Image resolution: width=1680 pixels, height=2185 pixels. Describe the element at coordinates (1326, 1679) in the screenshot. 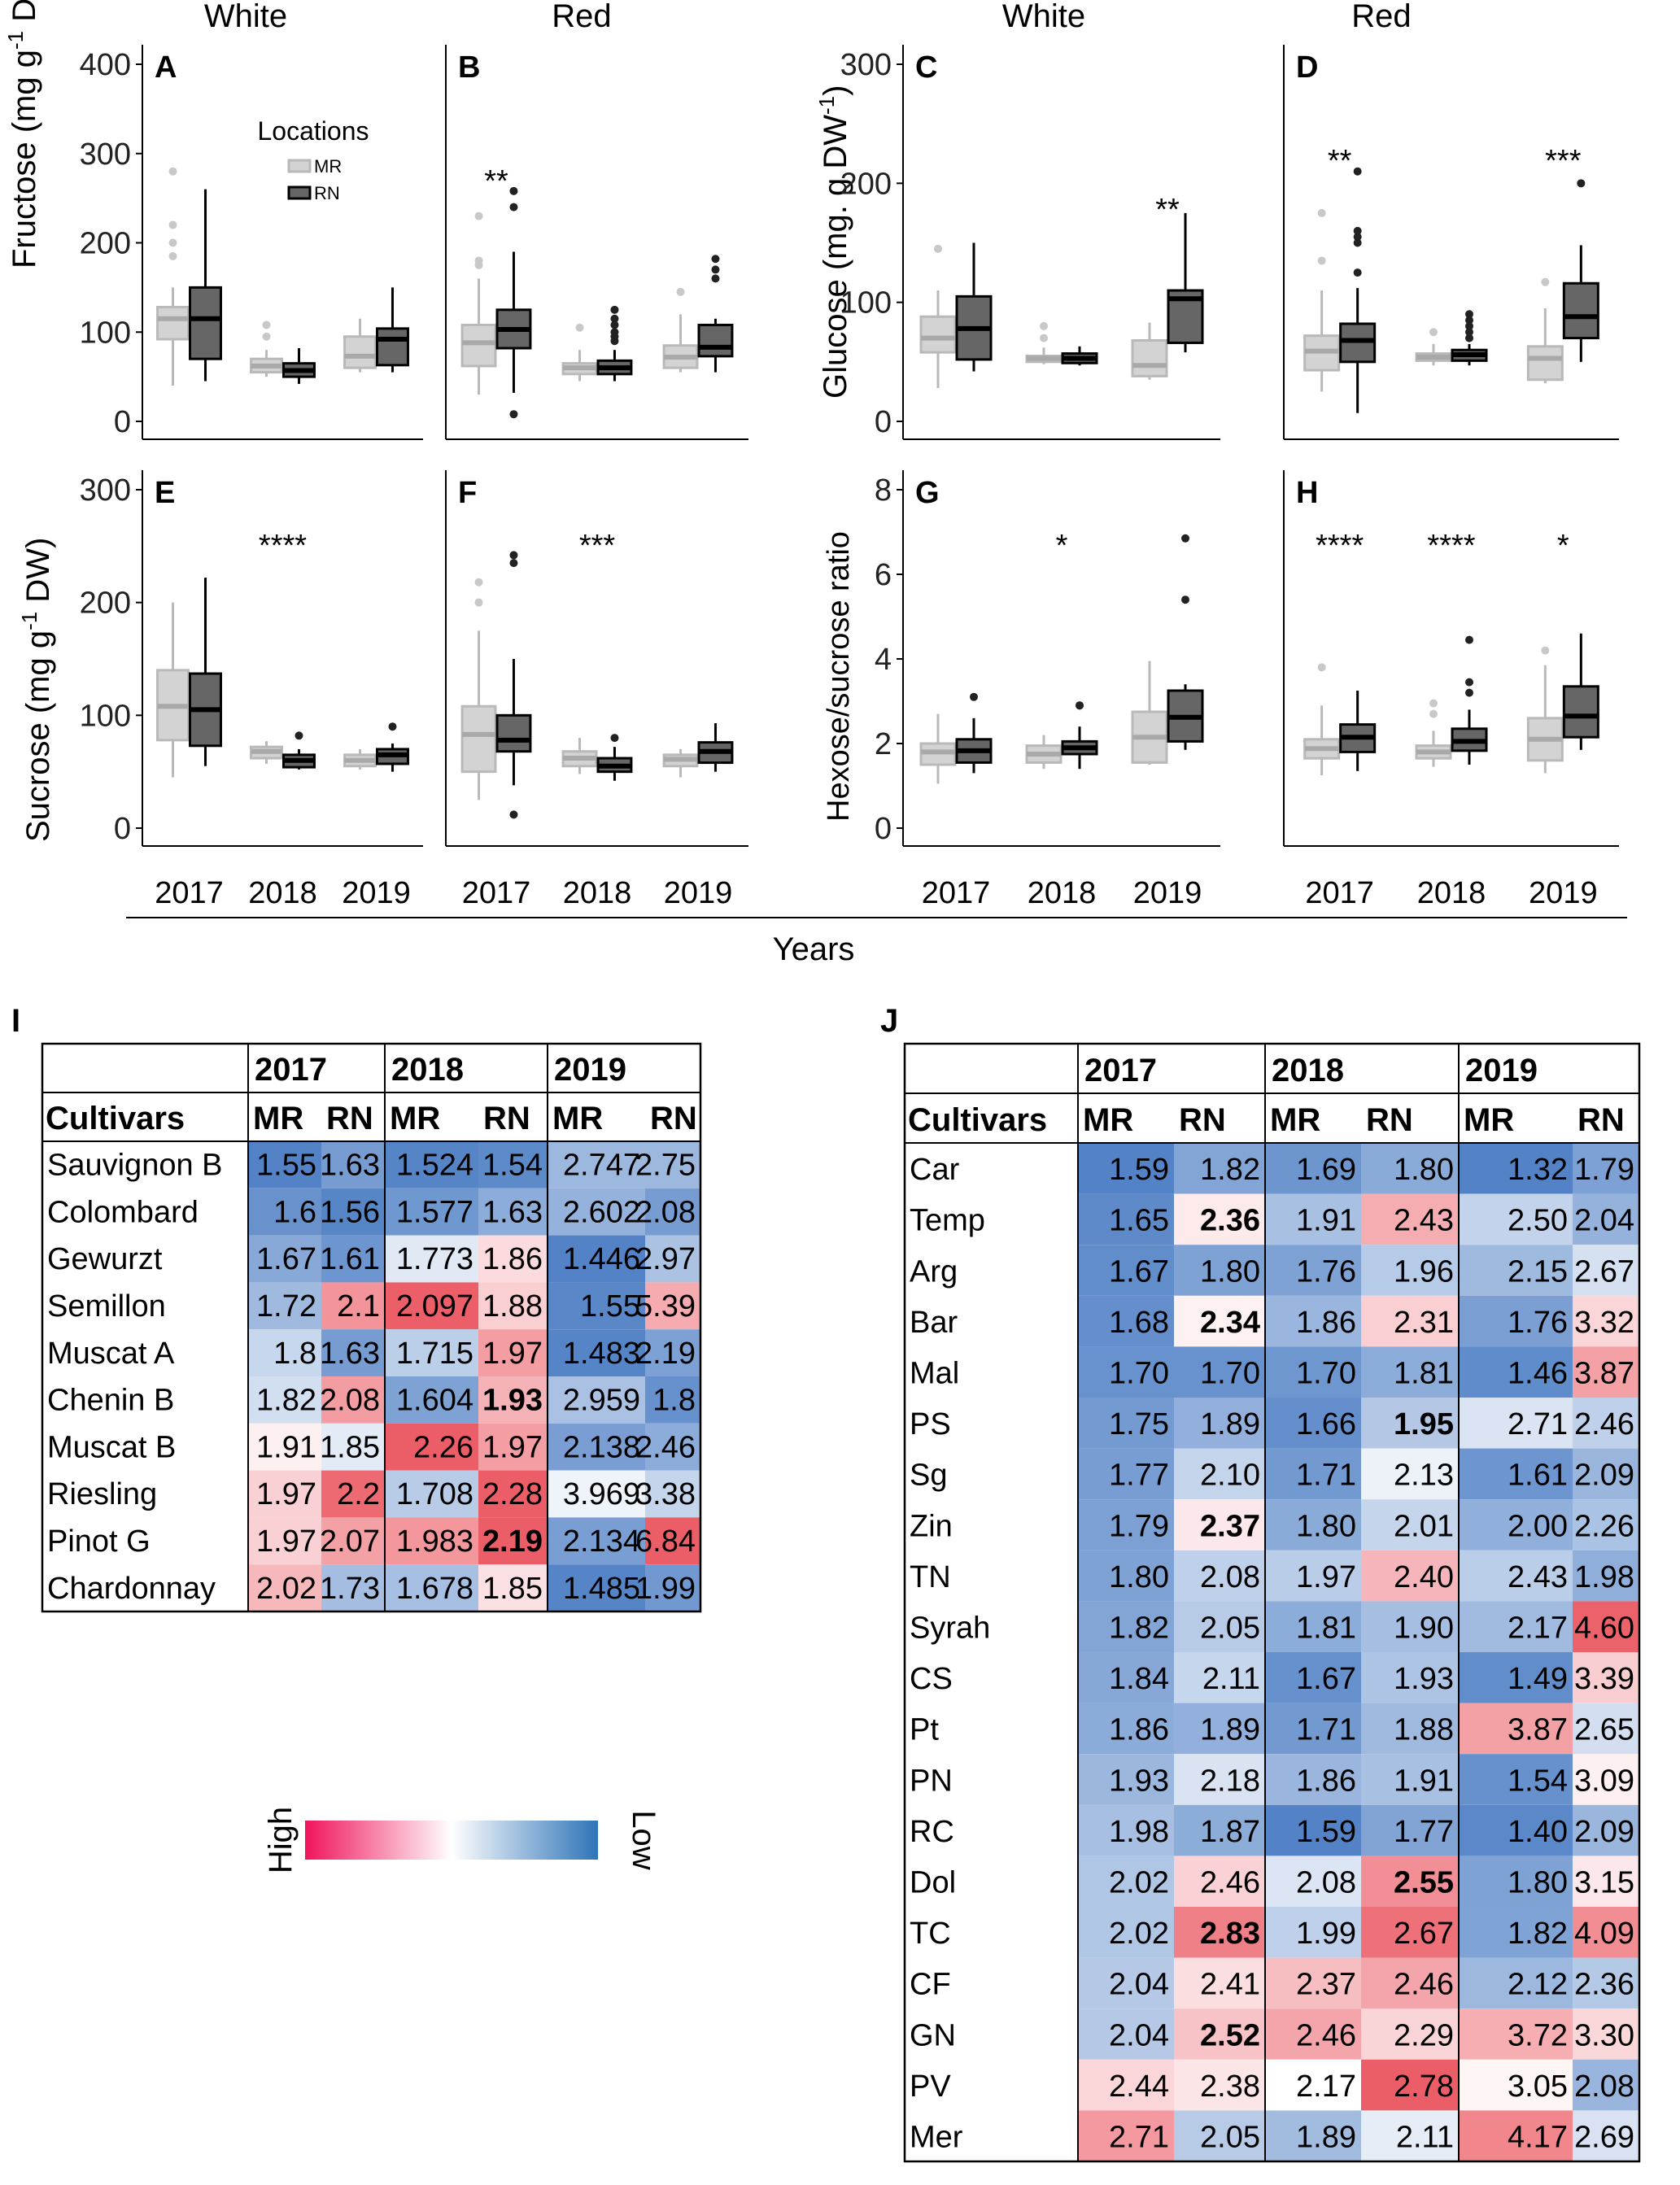

I see `cell-value: 1.67` at that location.